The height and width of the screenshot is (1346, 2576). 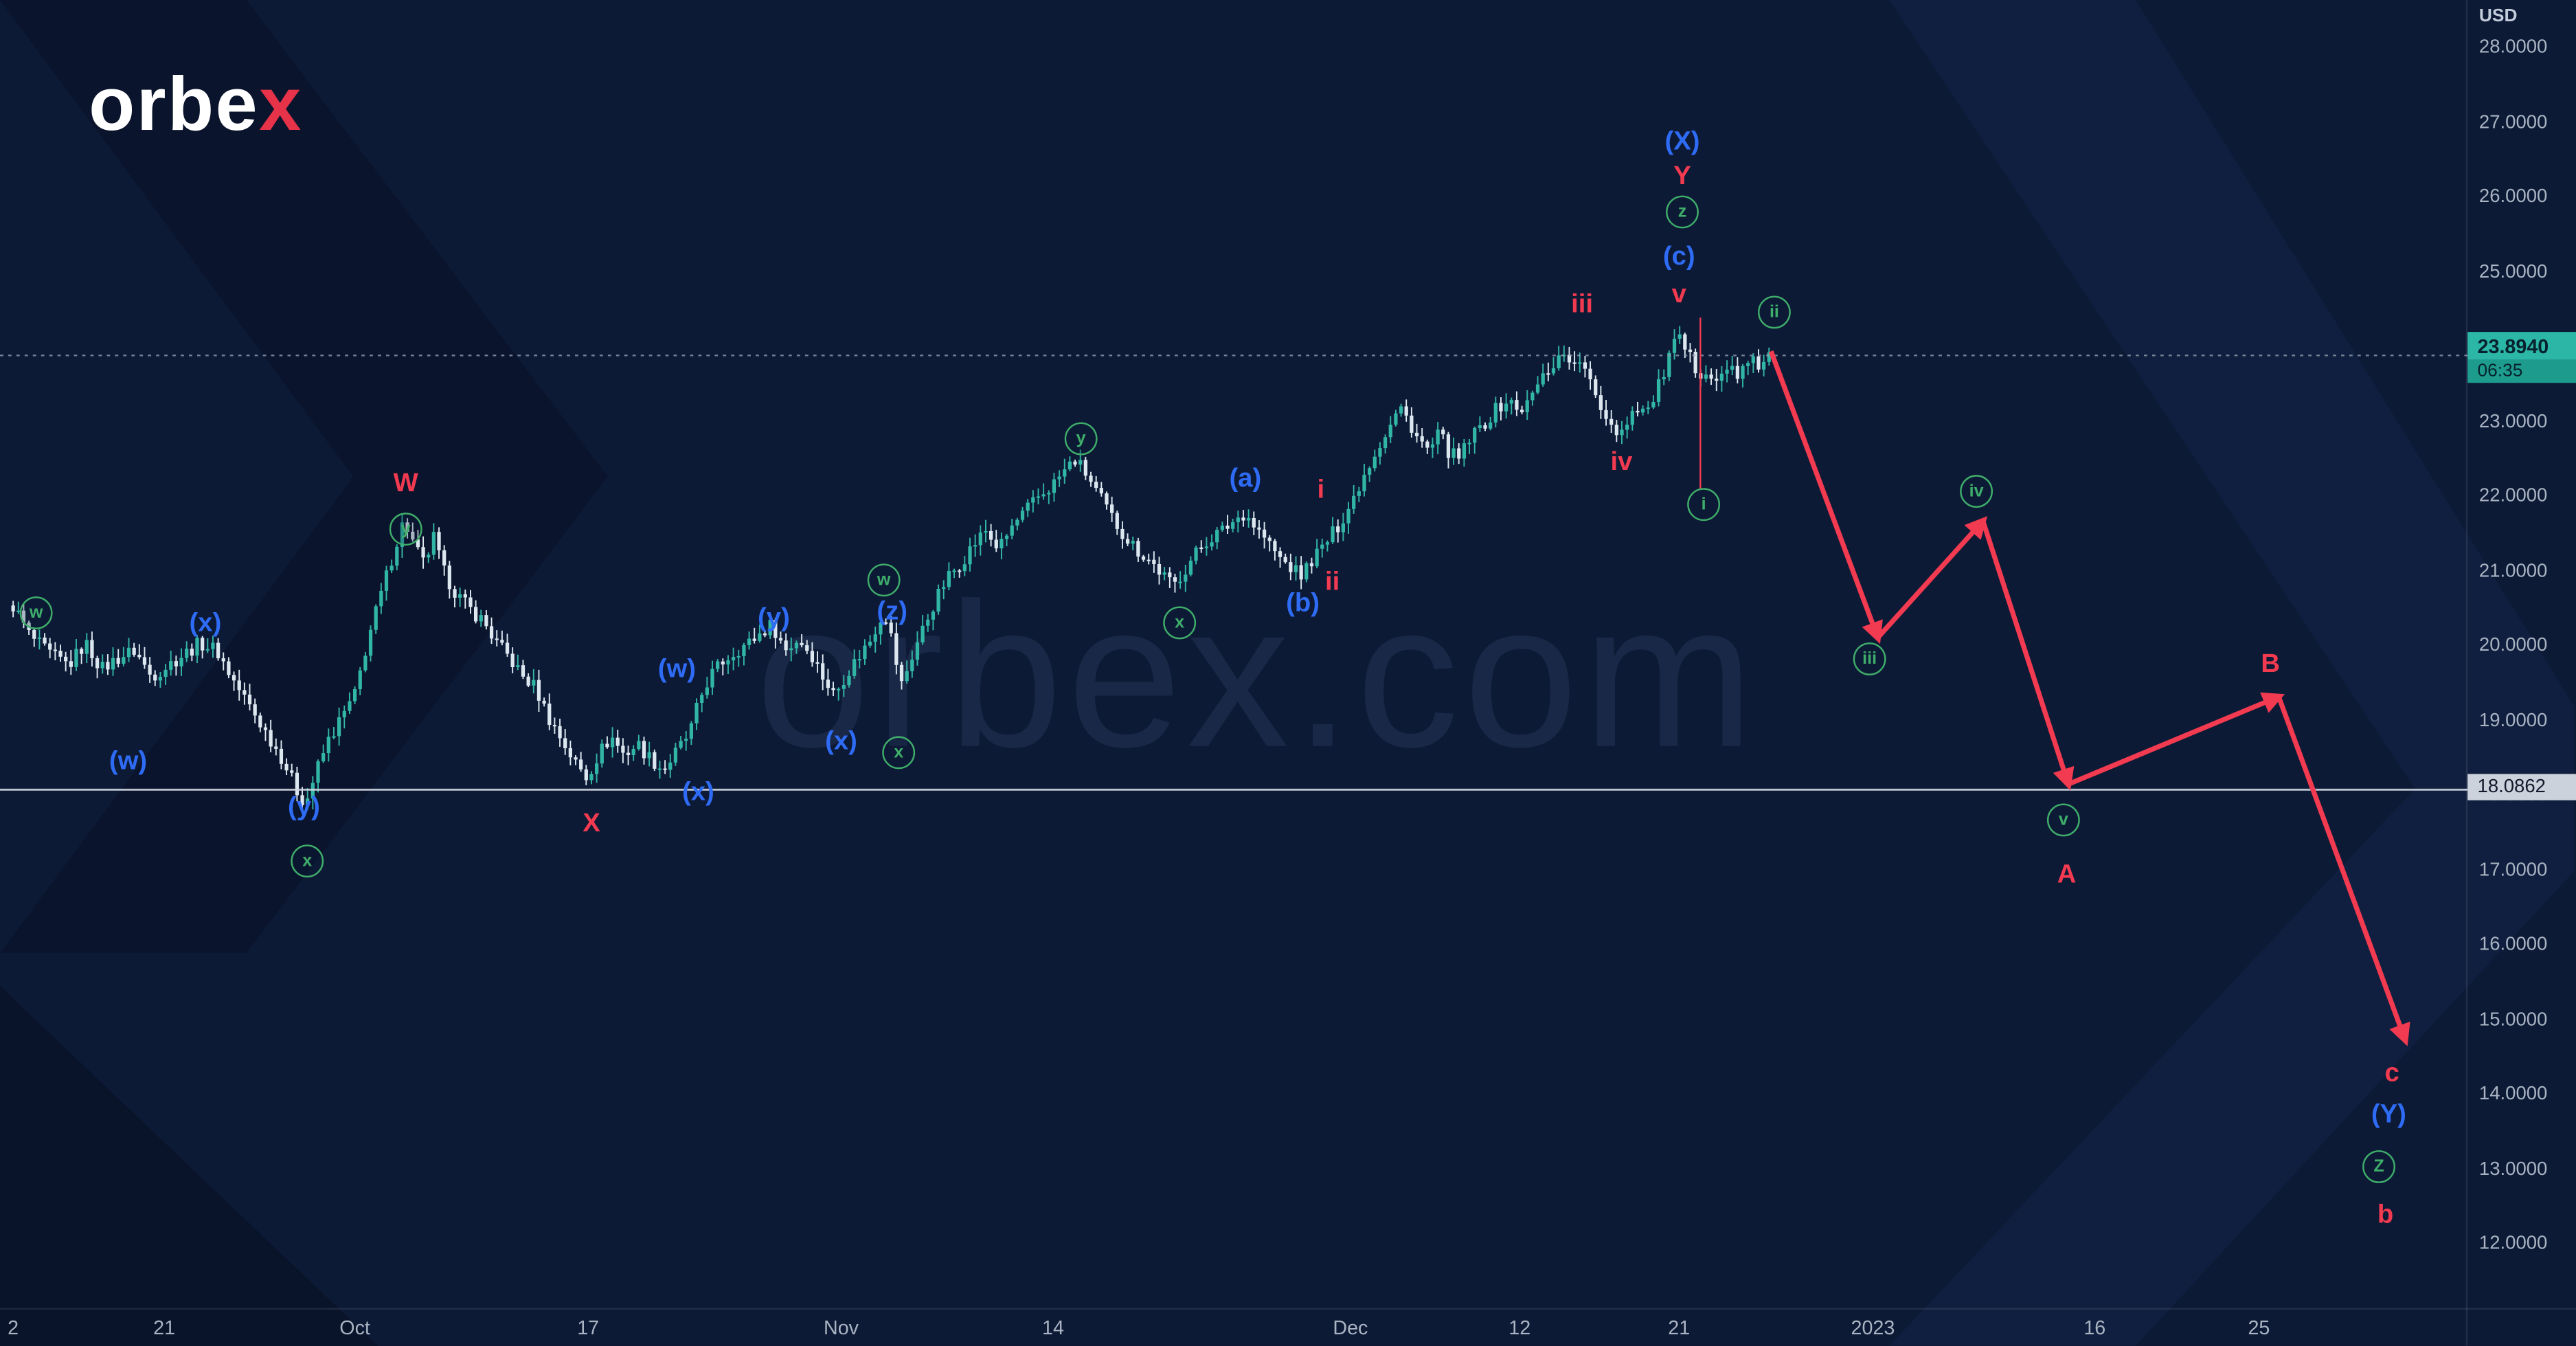 I want to click on currency-label: USD, so click(x=2498, y=16).